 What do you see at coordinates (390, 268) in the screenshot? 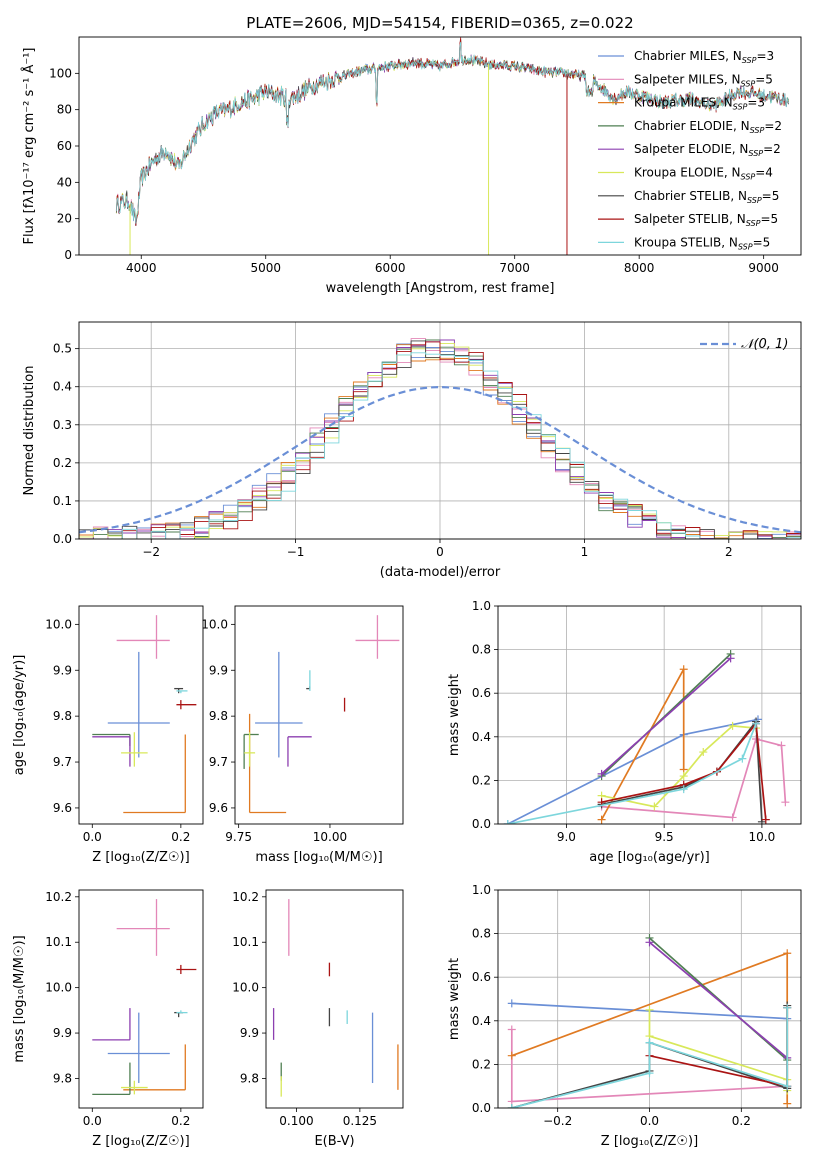
I see `x-tick-label: 6000` at bounding box center [390, 268].